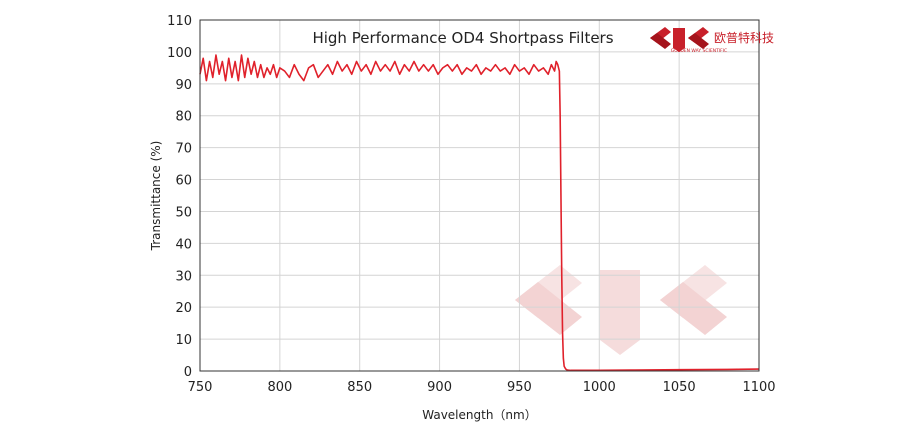 The width and height of the screenshot is (924, 440). I want to click on y-tick-label: 20, so click(183, 308).